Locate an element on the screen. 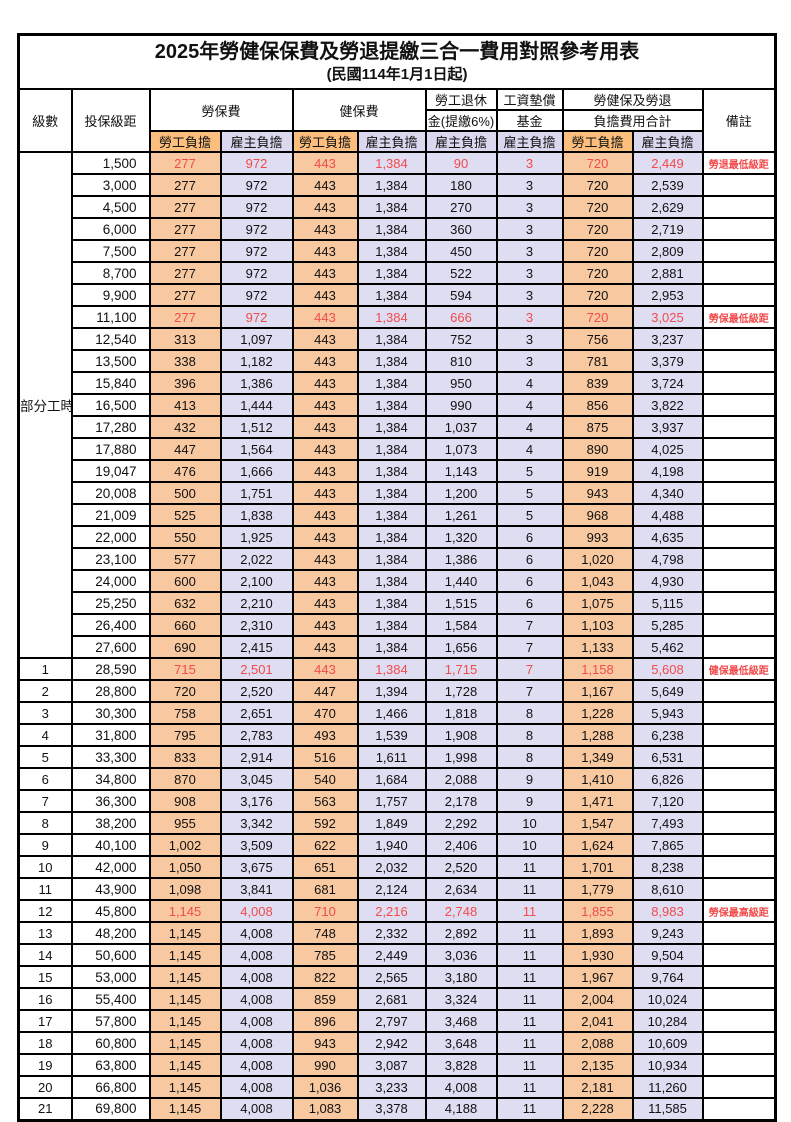 This screenshot has height=1122, width=791. cell-total-employer: 10,934 is located at coordinates (667, 1065).